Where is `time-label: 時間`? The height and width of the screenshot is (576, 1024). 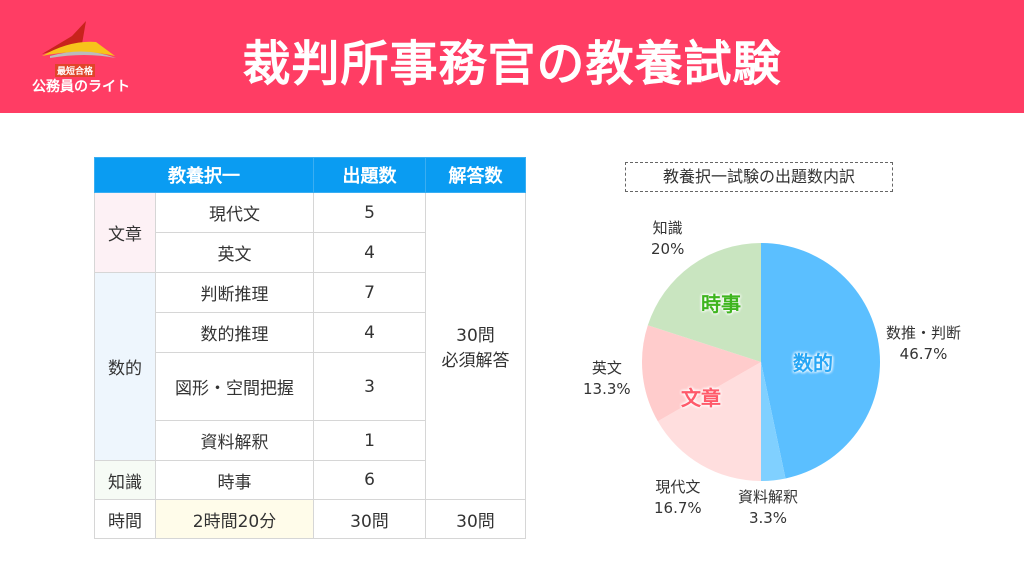
time-label: 時間 is located at coordinates (125, 519).